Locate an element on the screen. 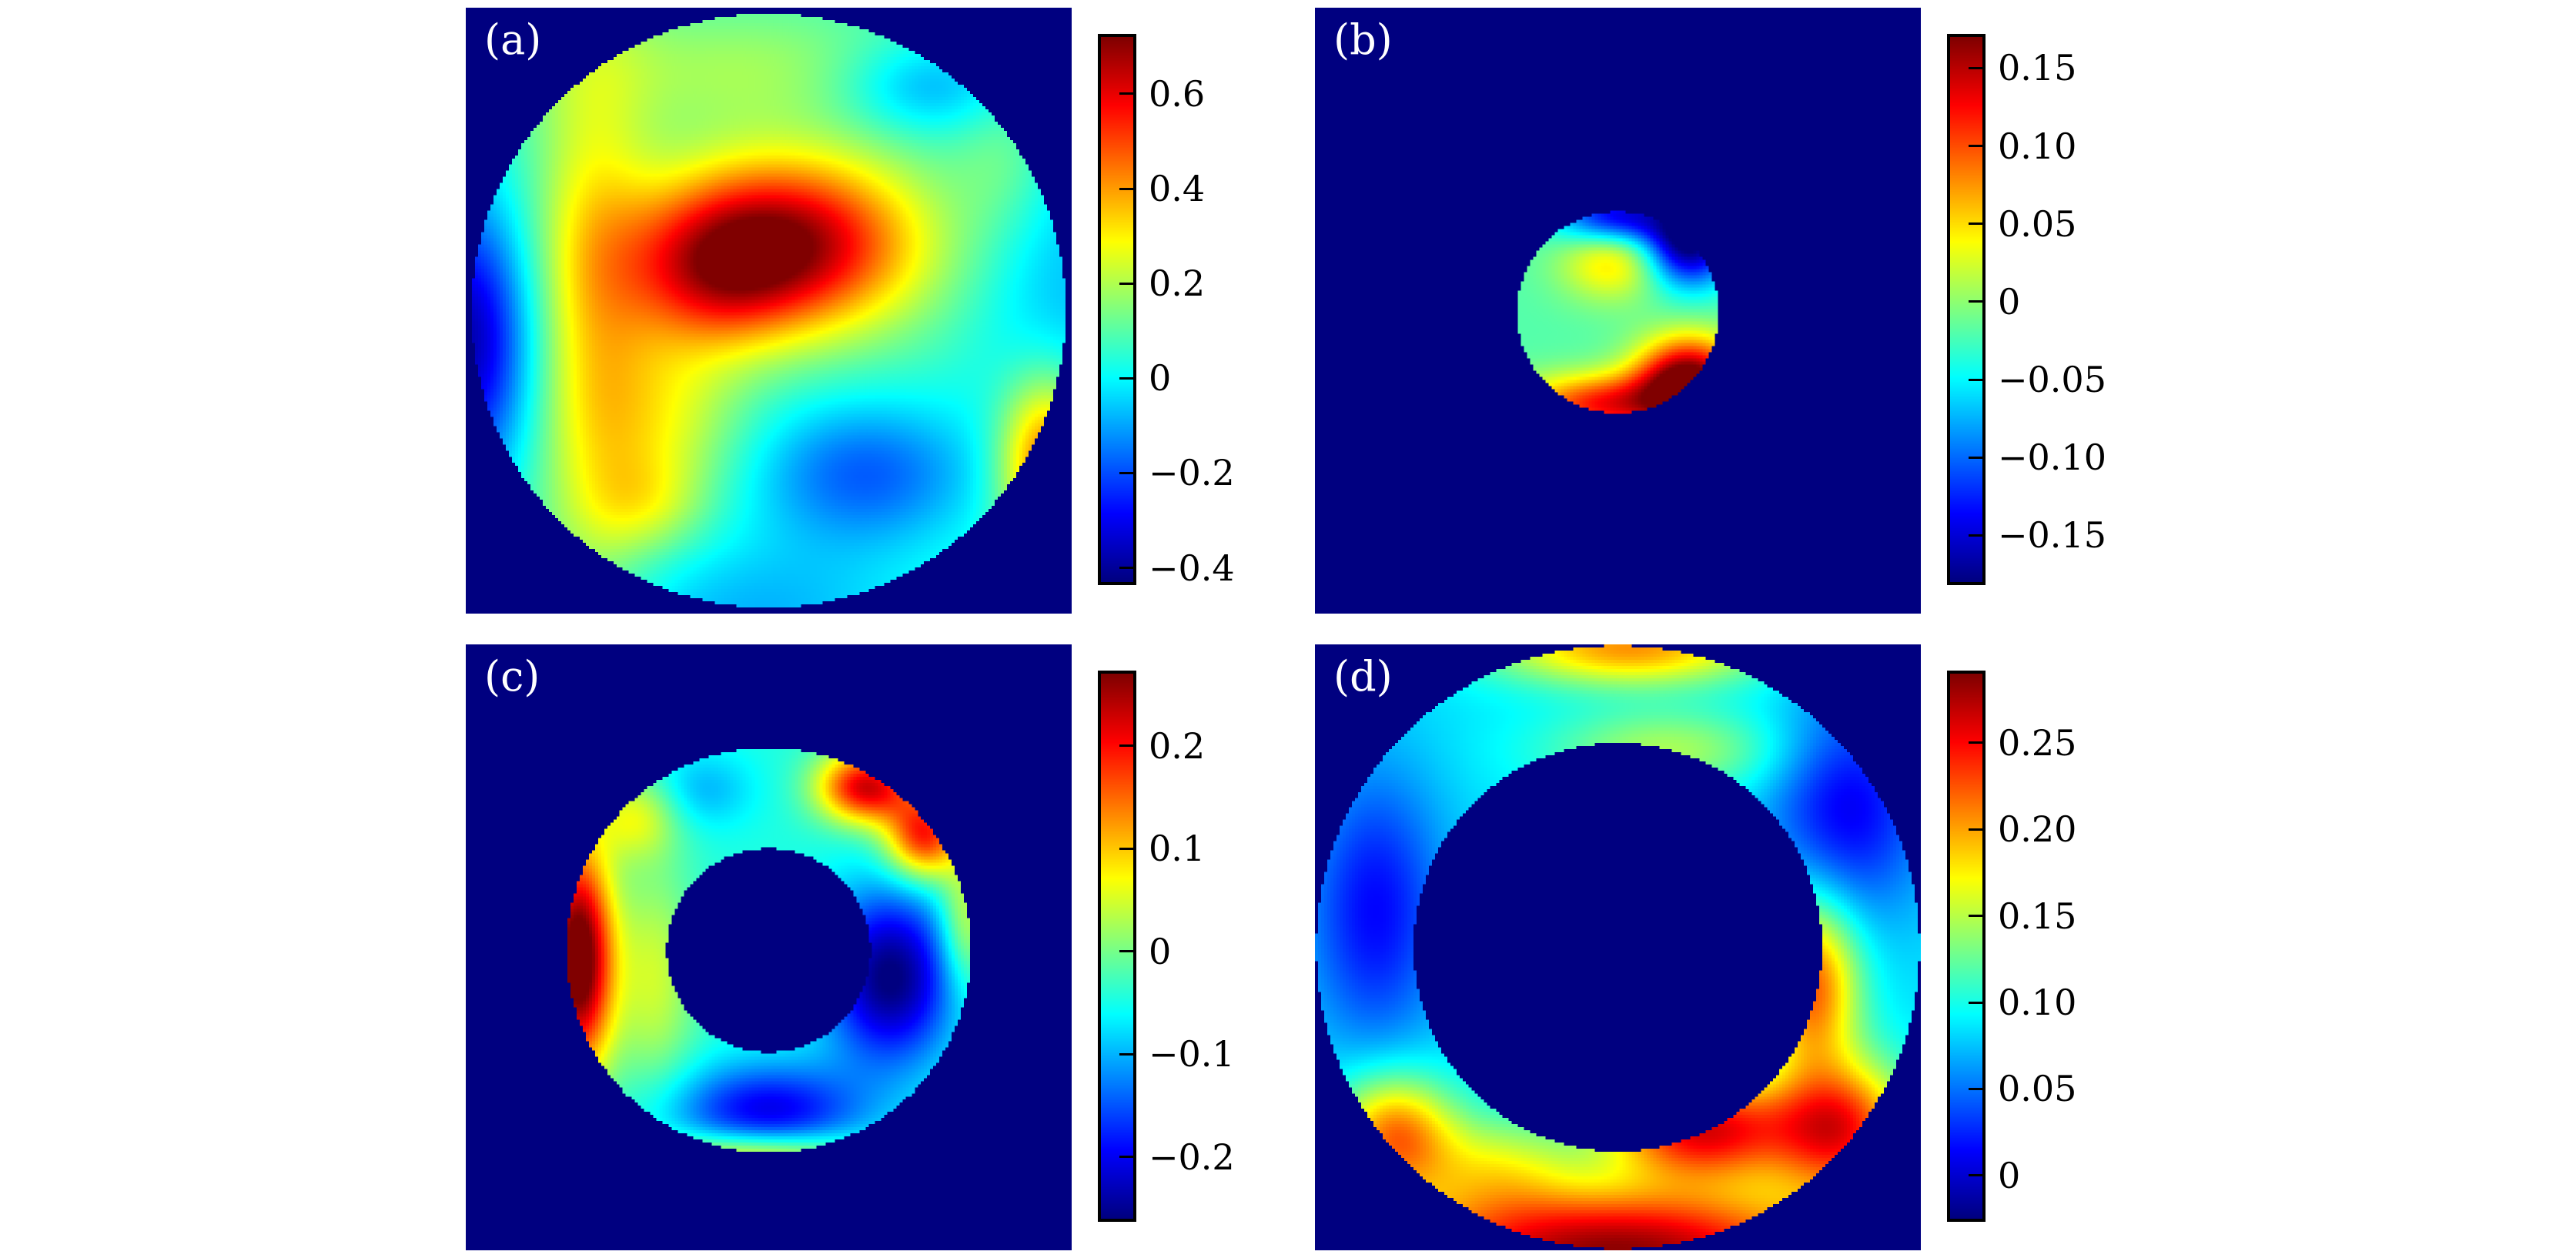  colorbar-tick-label: 0.6 is located at coordinates (1177, 93).